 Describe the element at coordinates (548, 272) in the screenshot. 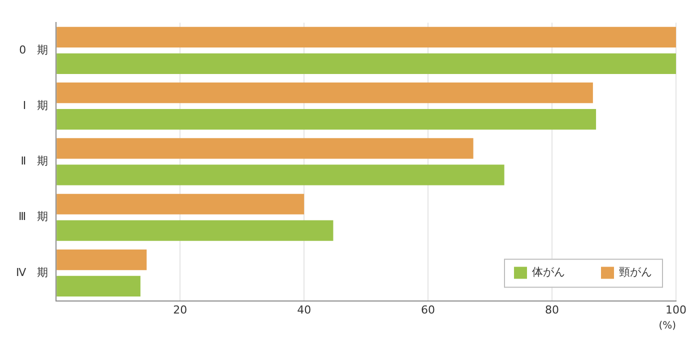

I see `legend-label: 体がん` at that location.